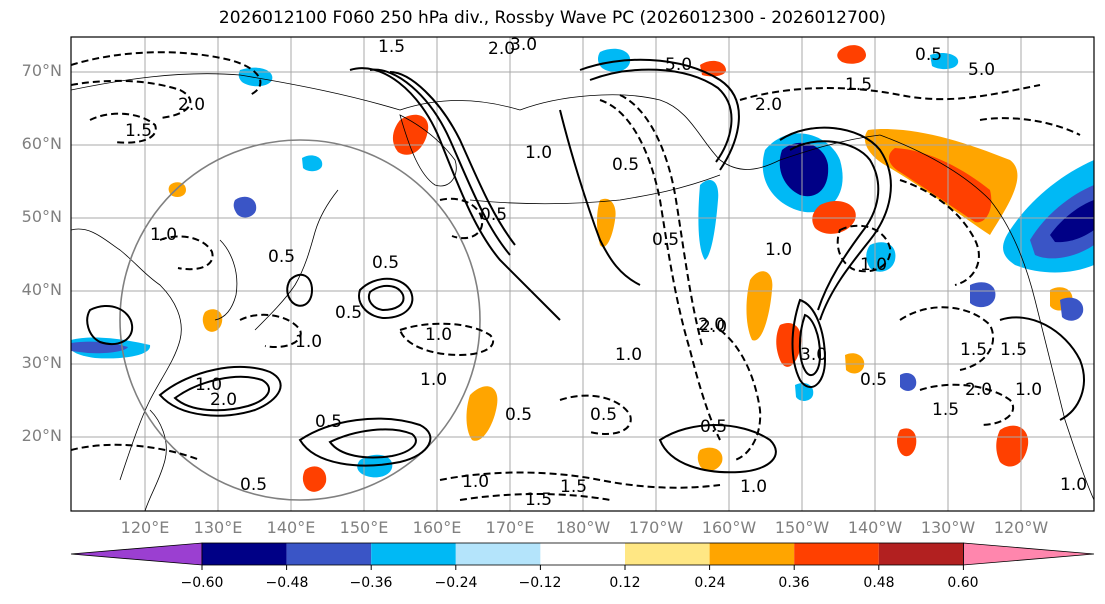 The width and height of the screenshot is (1105, 604). I want to click on lon-tick-label: 120°W, so click(1021, 527).